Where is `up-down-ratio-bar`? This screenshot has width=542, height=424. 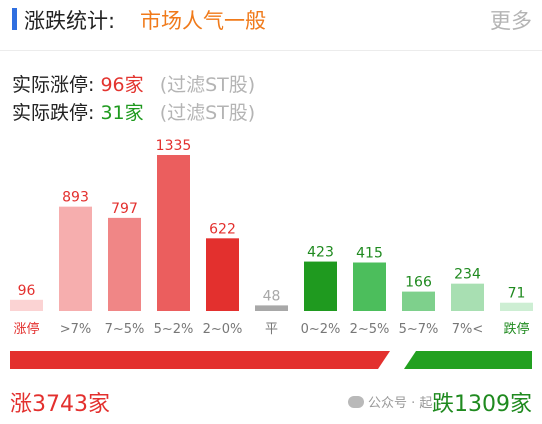 up-down-ratio-bar is located at coordinates (271, 360).